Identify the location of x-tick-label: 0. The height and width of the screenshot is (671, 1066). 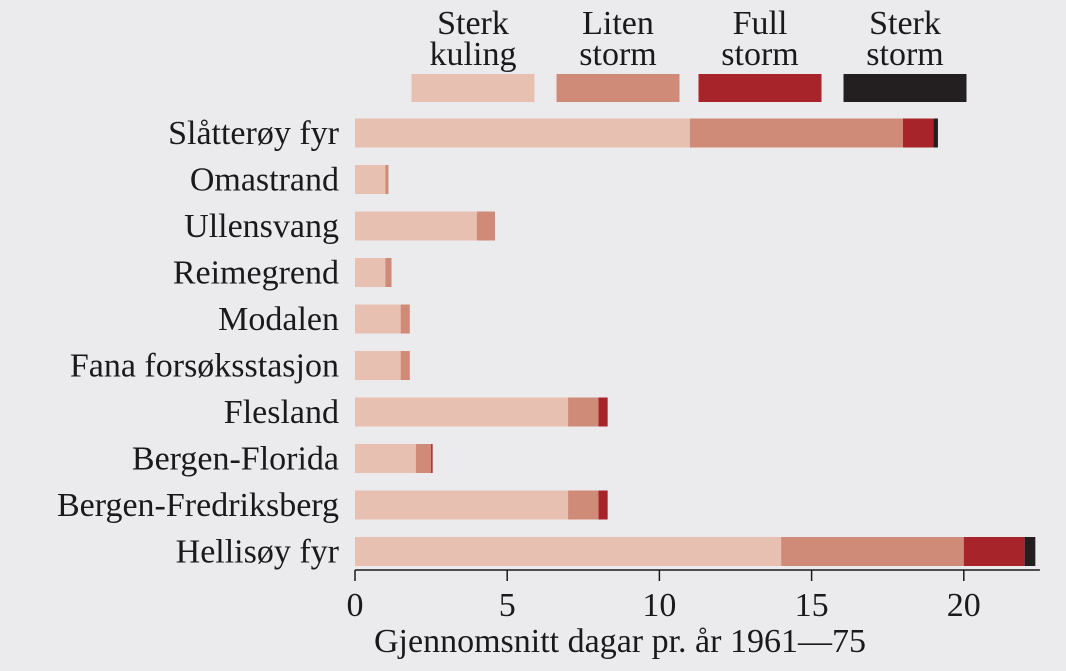
(355, 605).